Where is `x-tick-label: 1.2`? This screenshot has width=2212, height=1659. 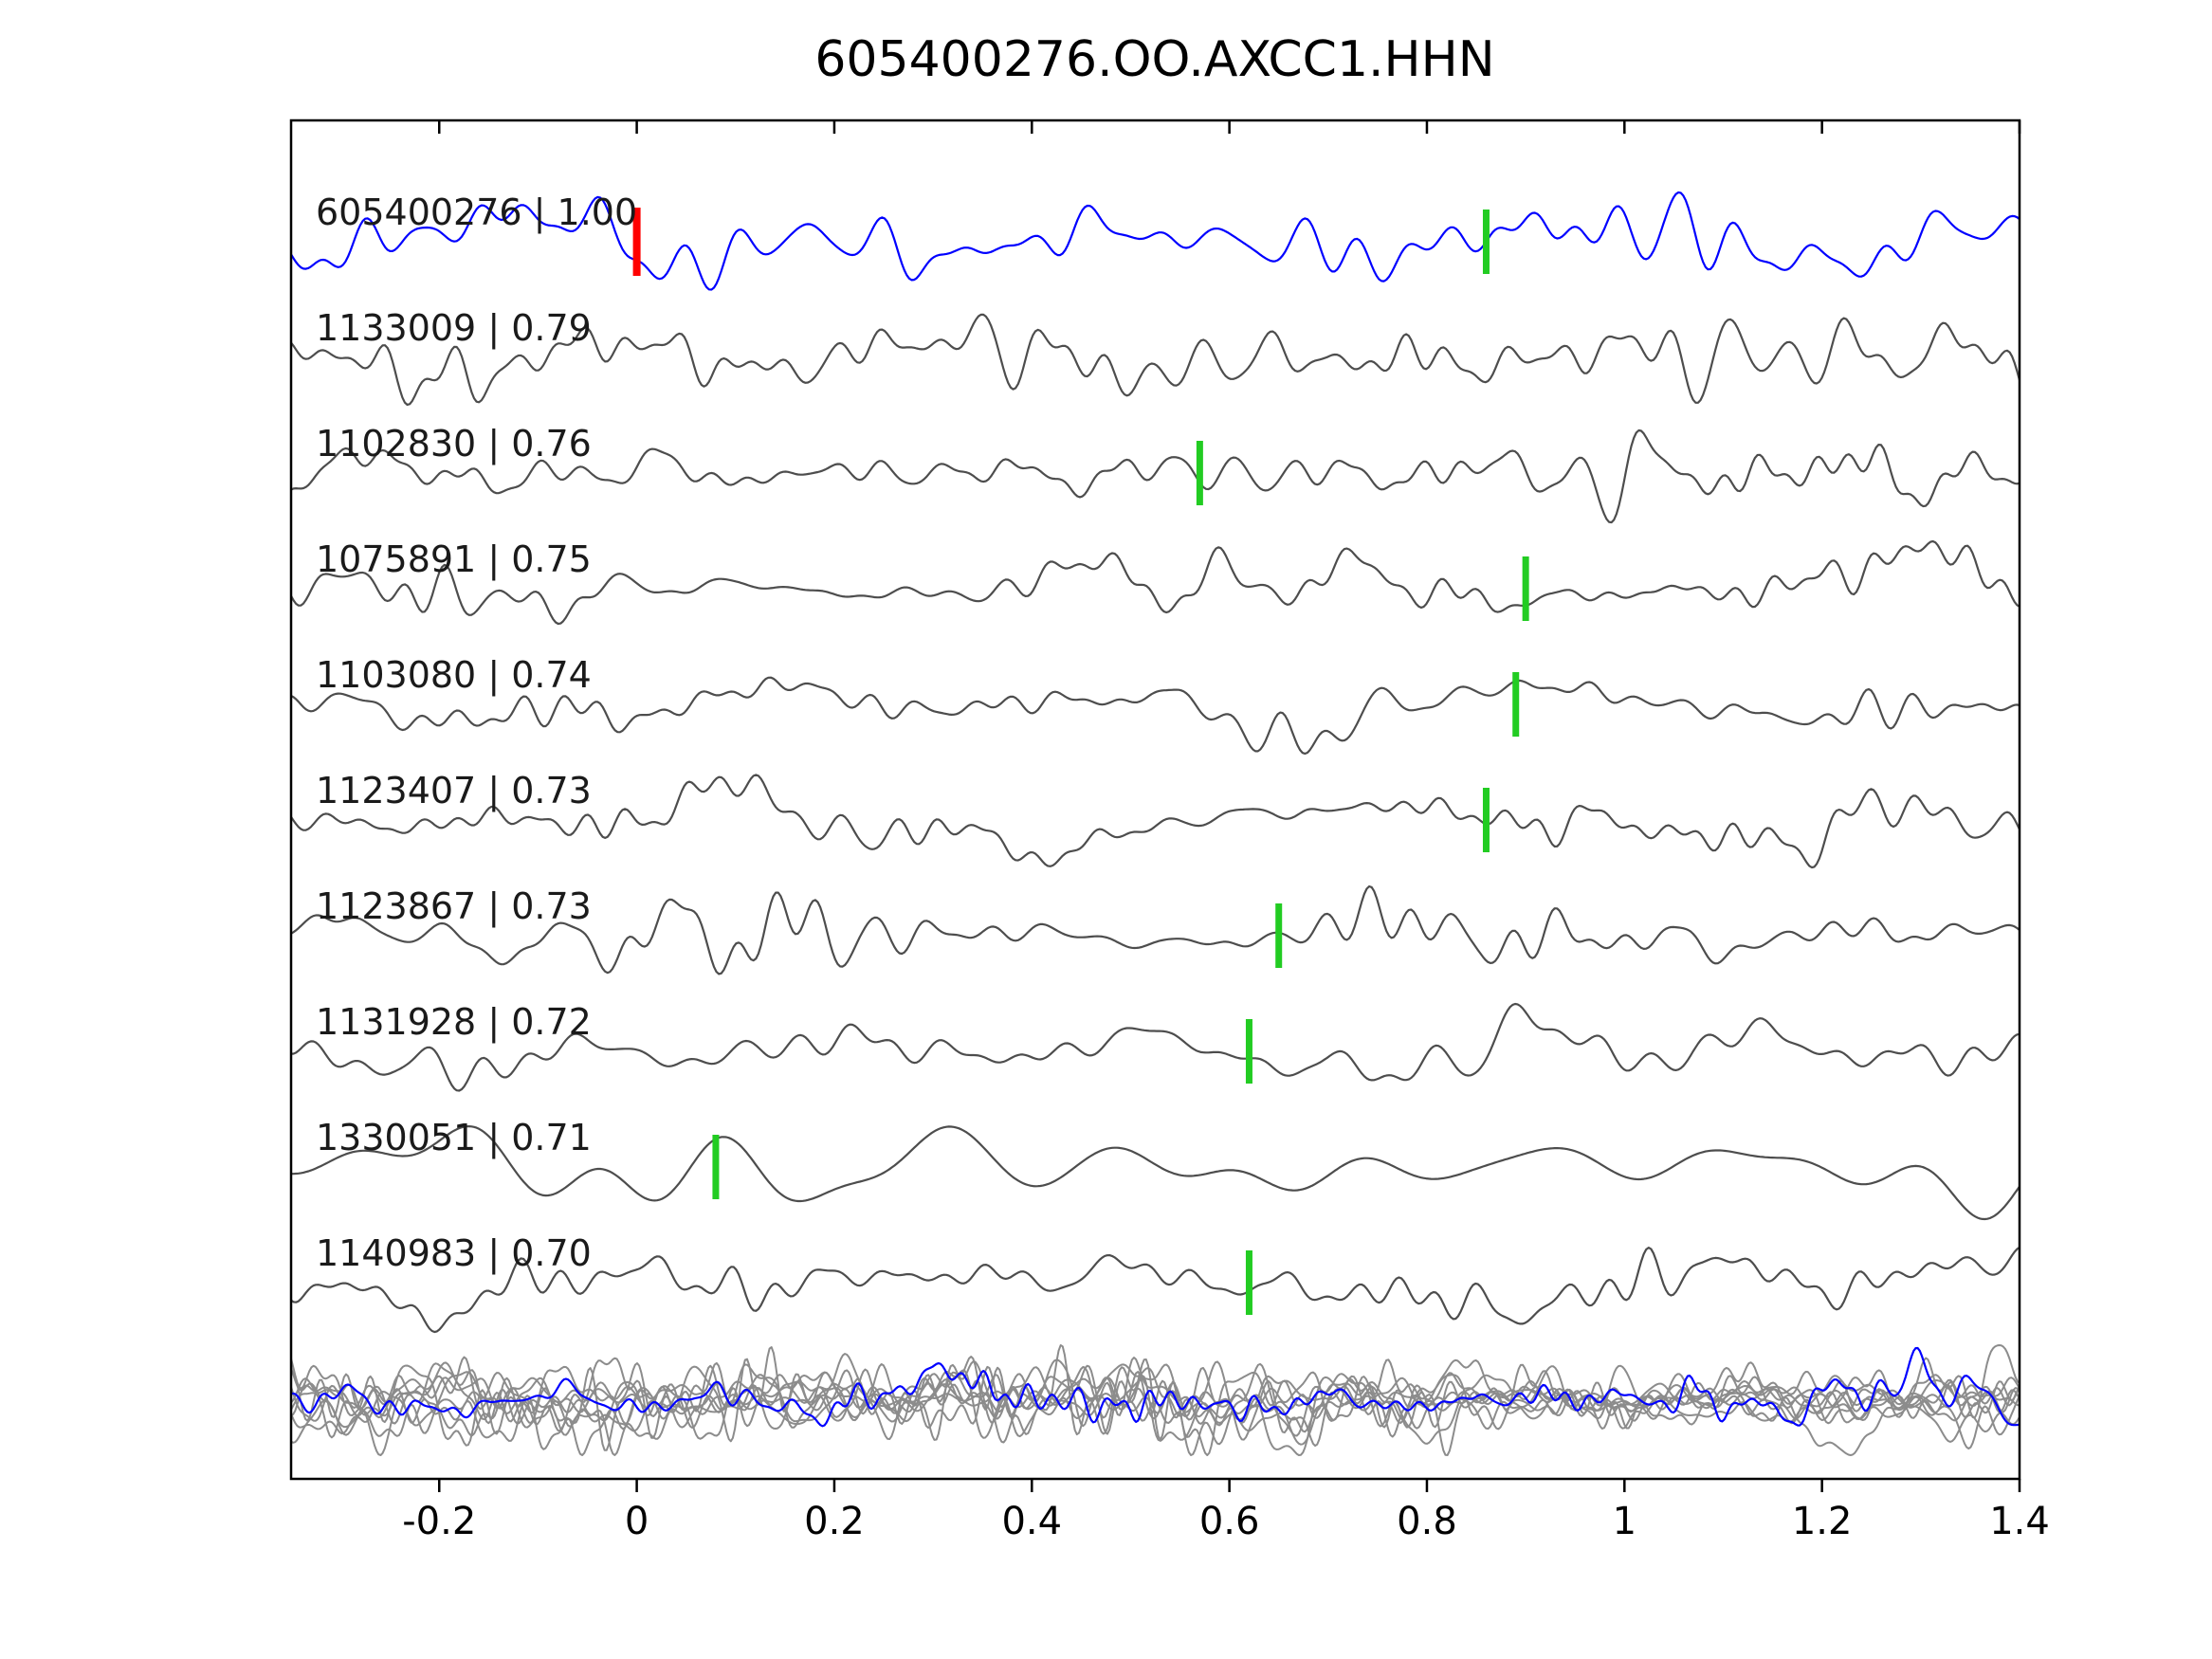 x-tick-label: 1.2 is located at coordinates (1822, 1521).